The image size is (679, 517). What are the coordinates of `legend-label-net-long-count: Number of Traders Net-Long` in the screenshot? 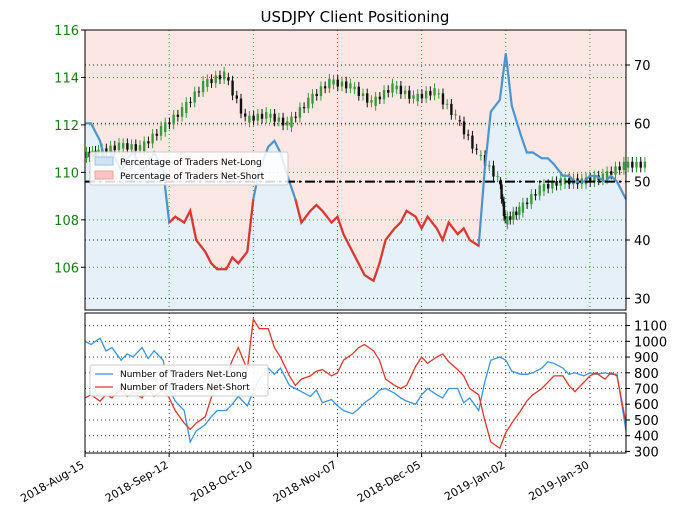 It's located at (183, 375).